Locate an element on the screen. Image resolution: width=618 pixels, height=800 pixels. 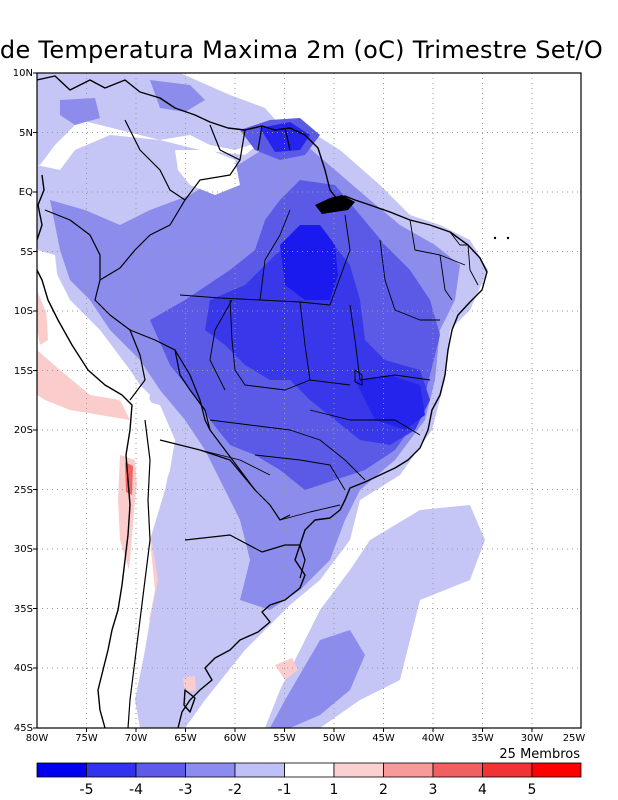
amazon-mouth-islands is located at coordinates (335, 204).